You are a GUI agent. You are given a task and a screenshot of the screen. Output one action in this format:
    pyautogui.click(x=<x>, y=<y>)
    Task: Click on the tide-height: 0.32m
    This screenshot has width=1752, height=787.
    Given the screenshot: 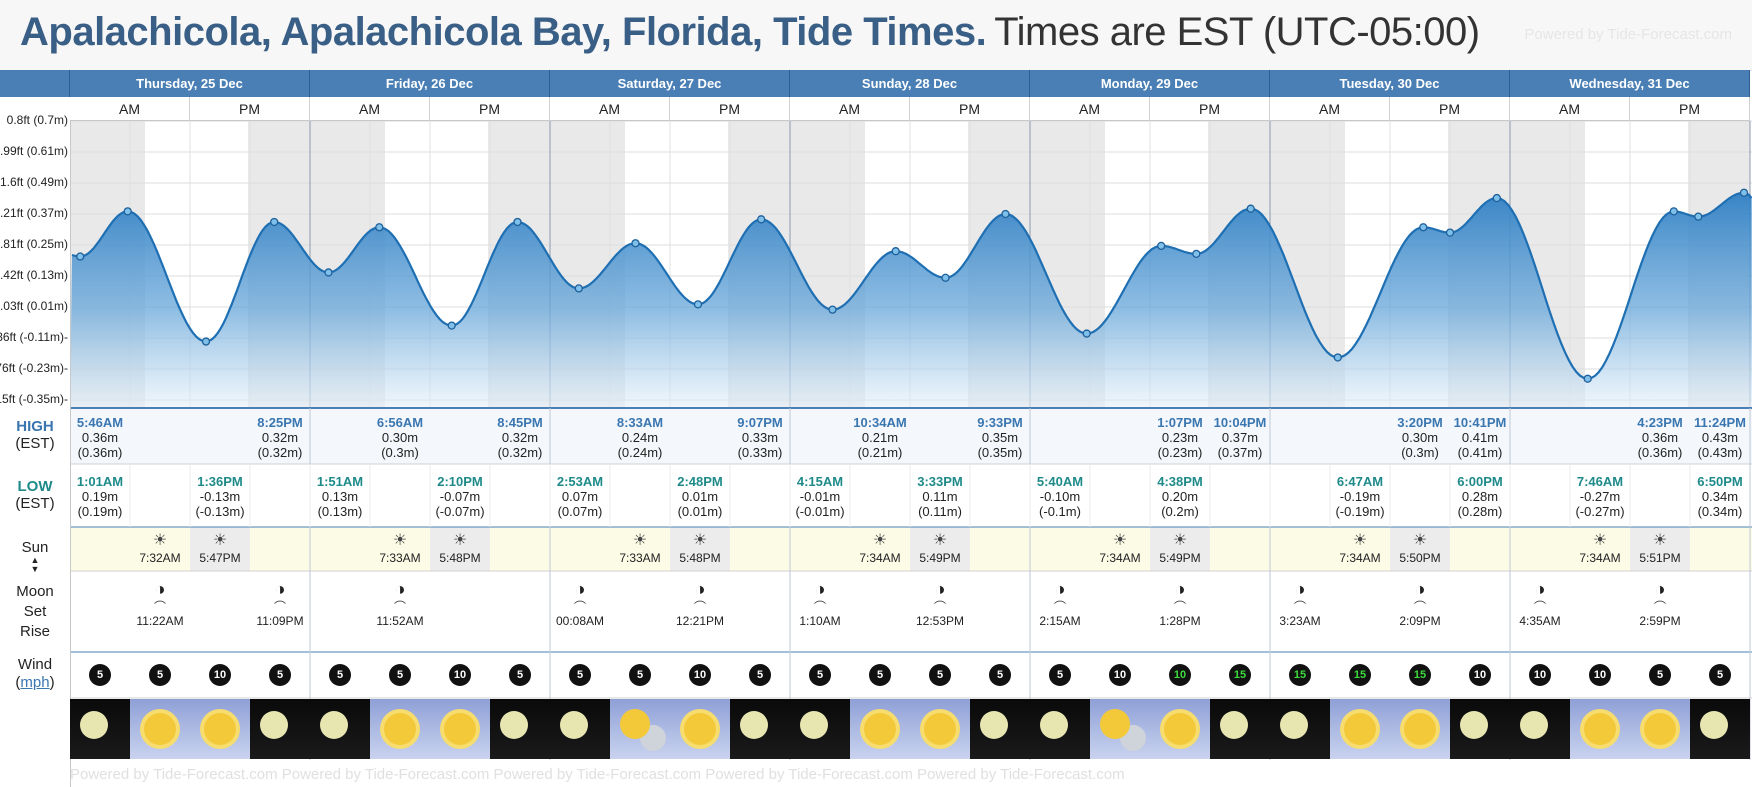 What is the action you would take?
    pyautogui.click(x=280, y=437)
    